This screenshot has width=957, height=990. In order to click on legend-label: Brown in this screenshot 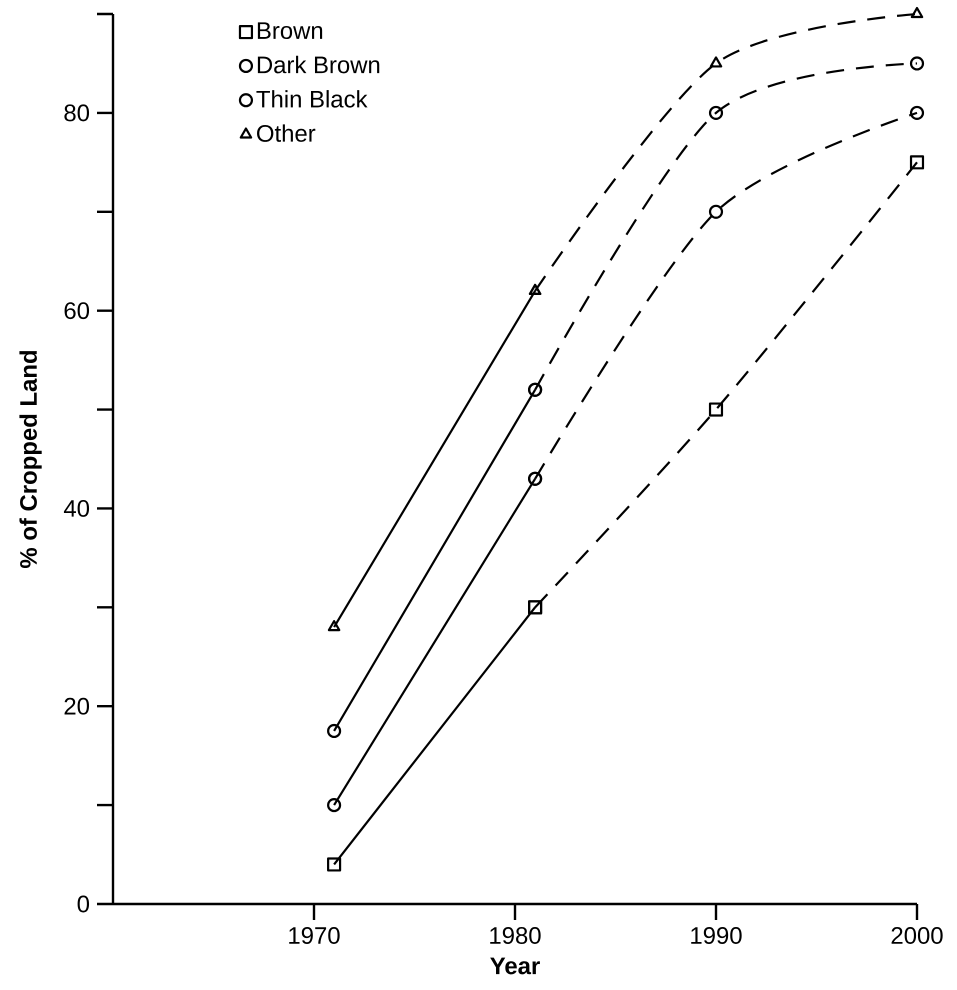, I will do `click(290, 31)`.